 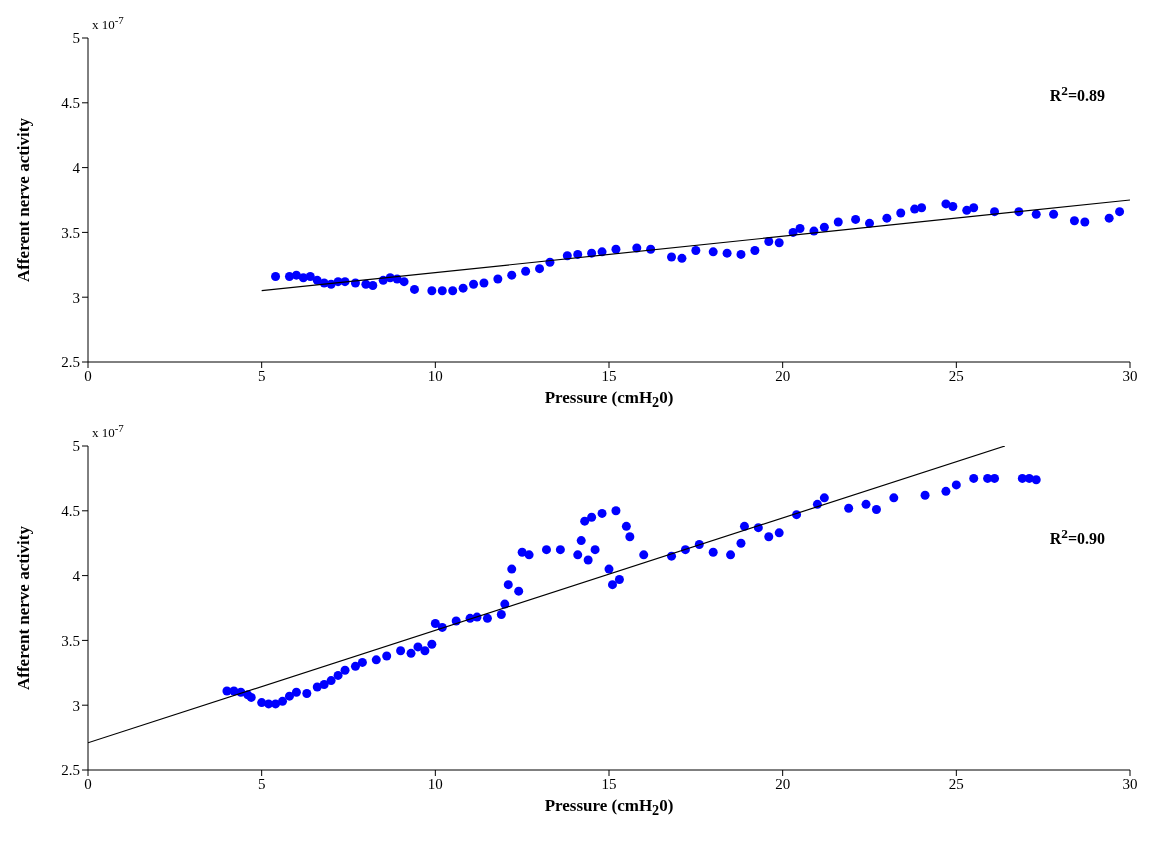 What do you see at coordinates (1077, 94) in the screenshot?
I see `annotation: R$^{2}$=0.89` at bounding box center [1077, 94].